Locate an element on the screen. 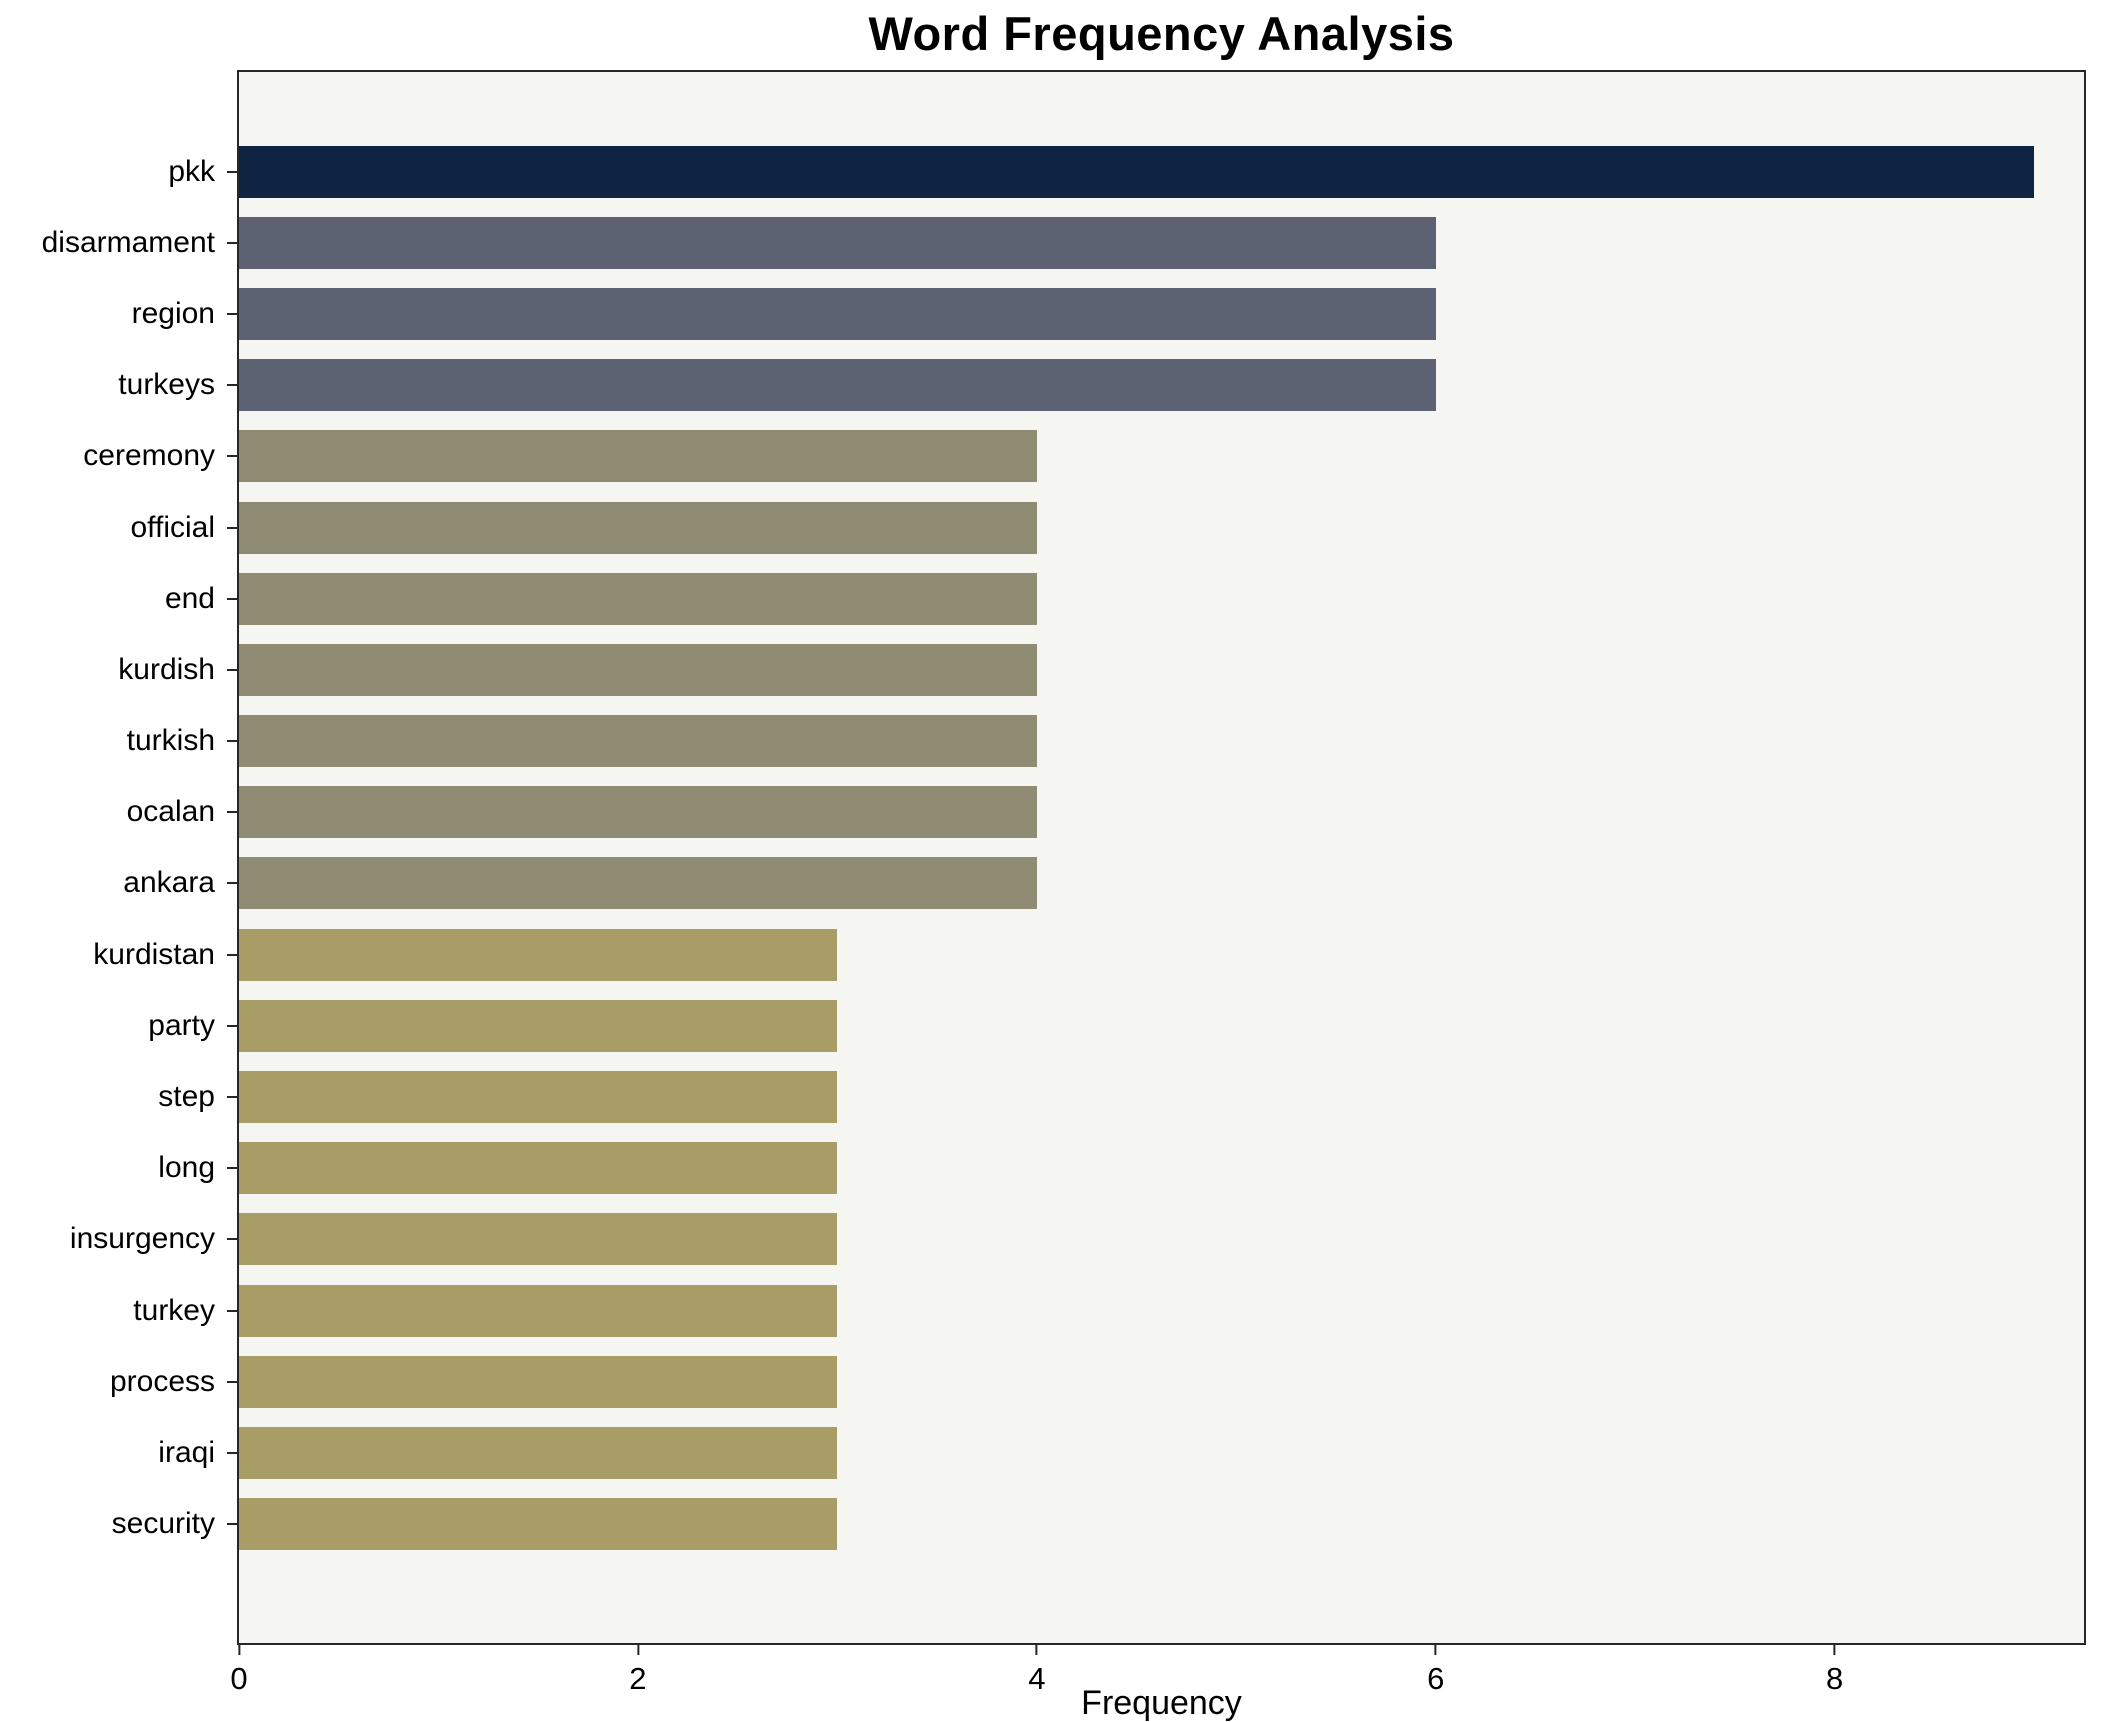 Image resolution: width=2112 pixels, height=1722 pixels. bar-row: turkeys is located at coordinates (1101, 385).